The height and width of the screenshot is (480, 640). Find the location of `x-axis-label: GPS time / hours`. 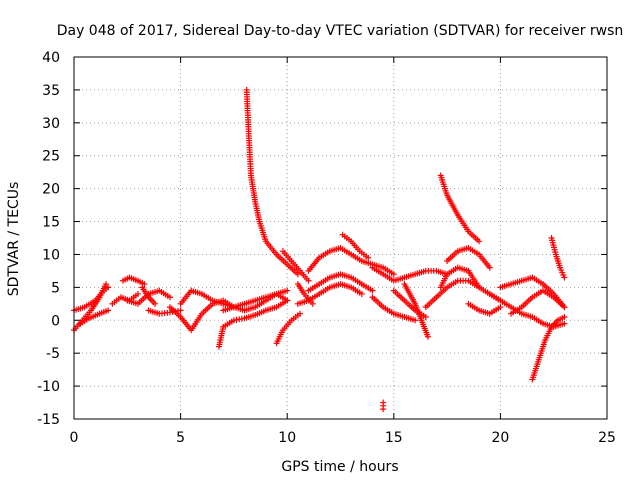

x-axis-label: GPS time / hours is located at coordinates (339, 467).